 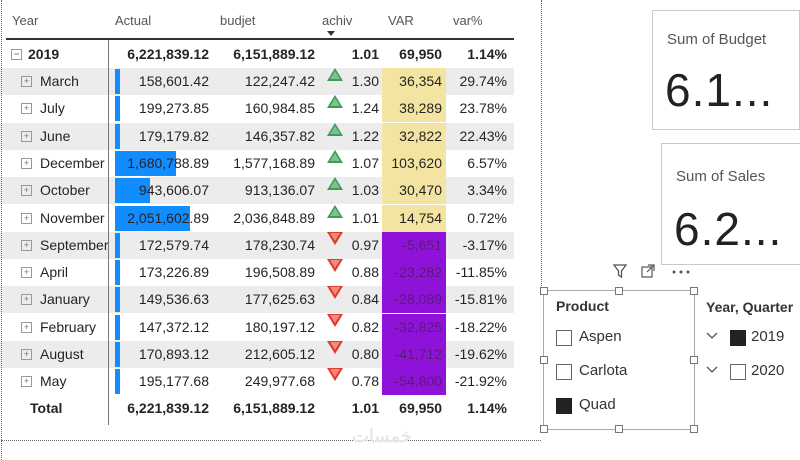 I want to click on actual-value: 172,579.74, so click(x=173, y=244).